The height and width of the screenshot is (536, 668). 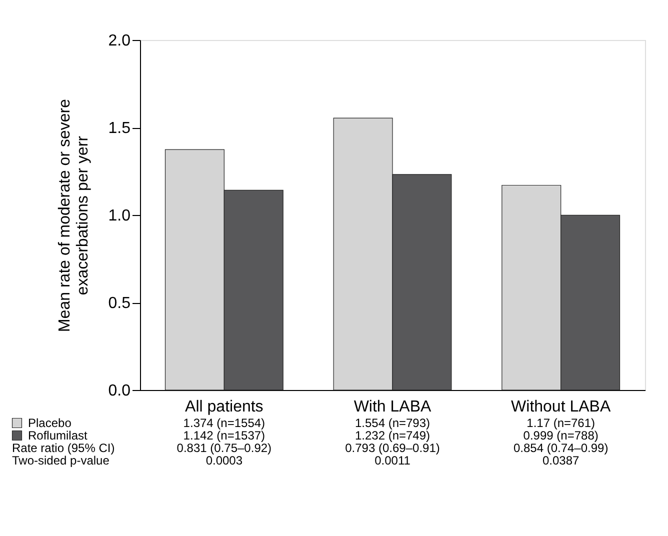 What do you see at coordinates (58, 435) in the screenshot?
I see `legend-label: Roflumilast` at bounding box center [58, 435].